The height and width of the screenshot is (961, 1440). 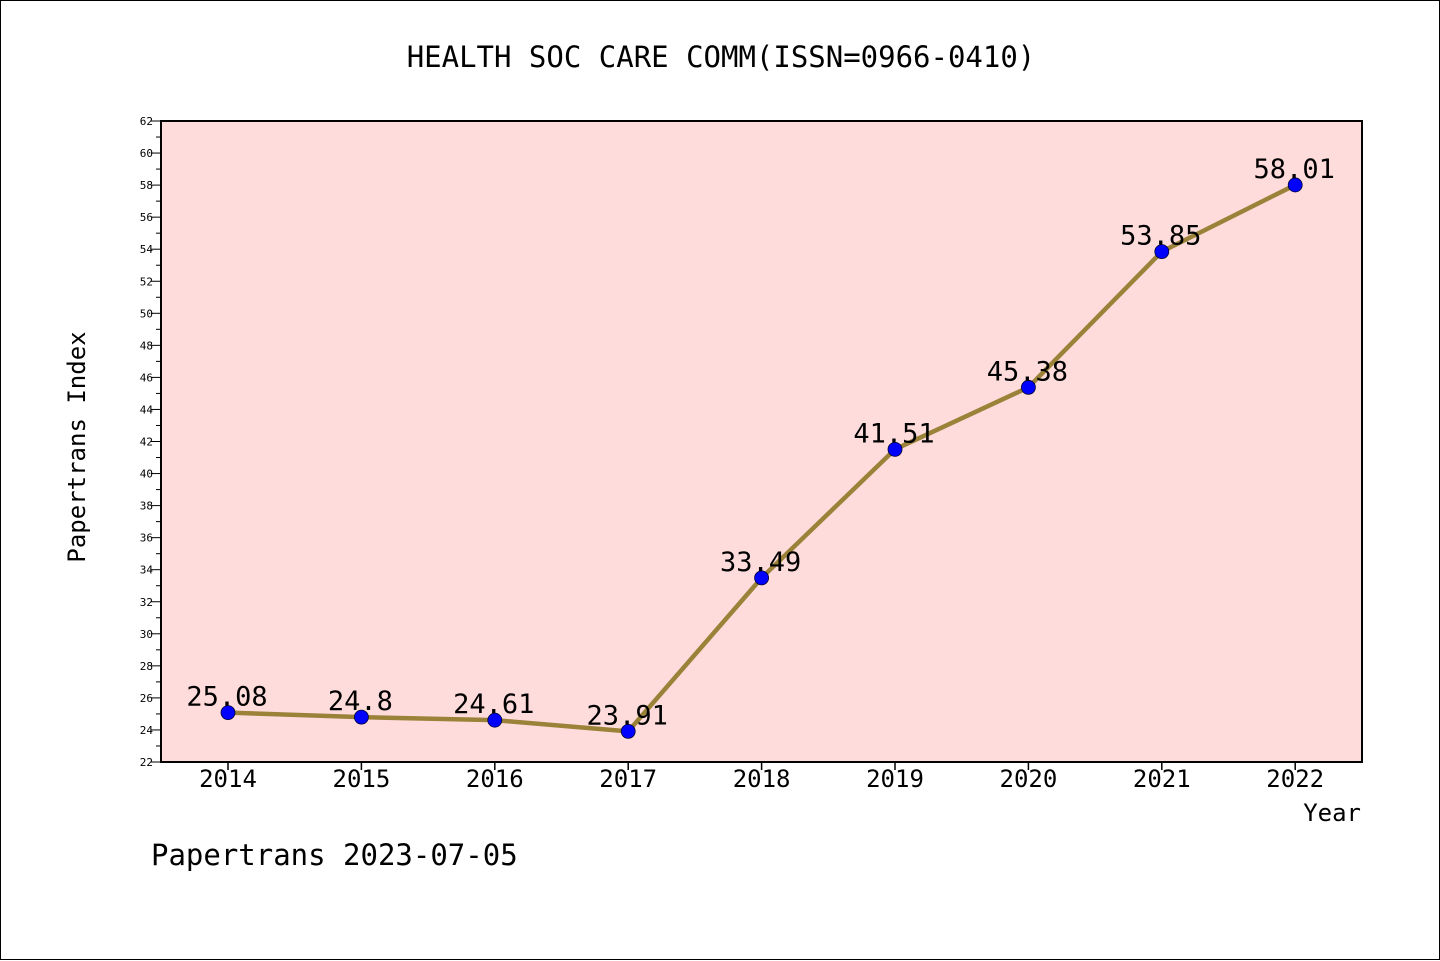 I want to click on x-tick-label: 2014, so click(x=228, y=779).